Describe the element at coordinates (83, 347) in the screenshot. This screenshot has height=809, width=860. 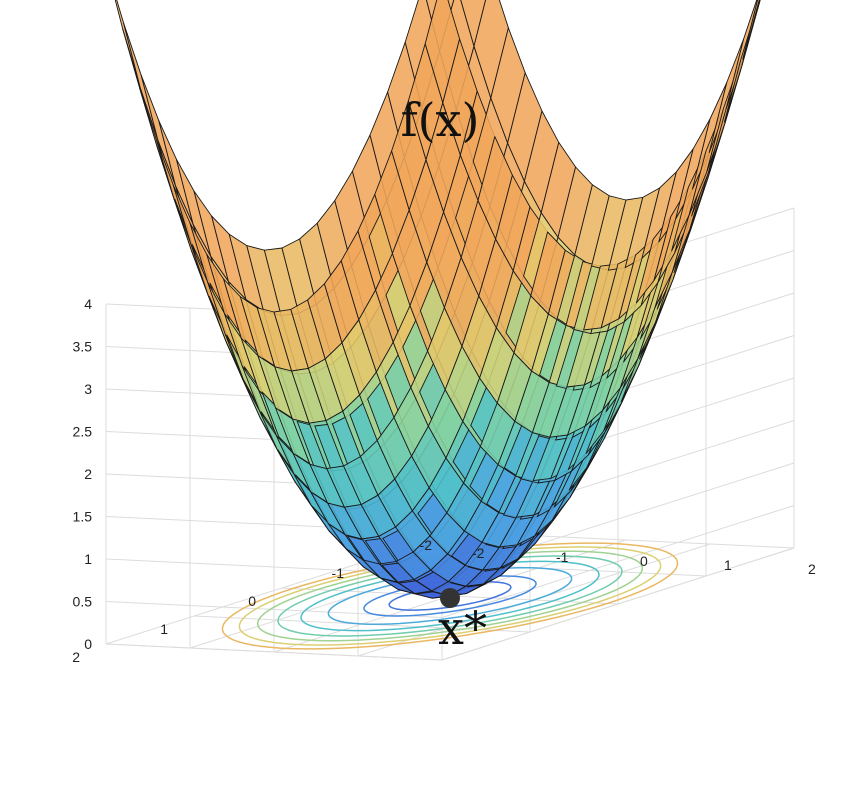
I see `z-tick-label: 3.5` at that location.